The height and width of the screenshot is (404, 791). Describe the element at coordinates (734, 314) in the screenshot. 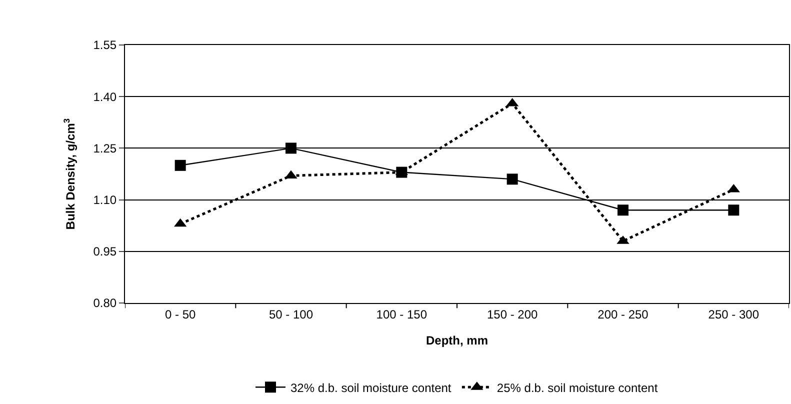

I see `x-tick-label: 250 - 300` at that location.